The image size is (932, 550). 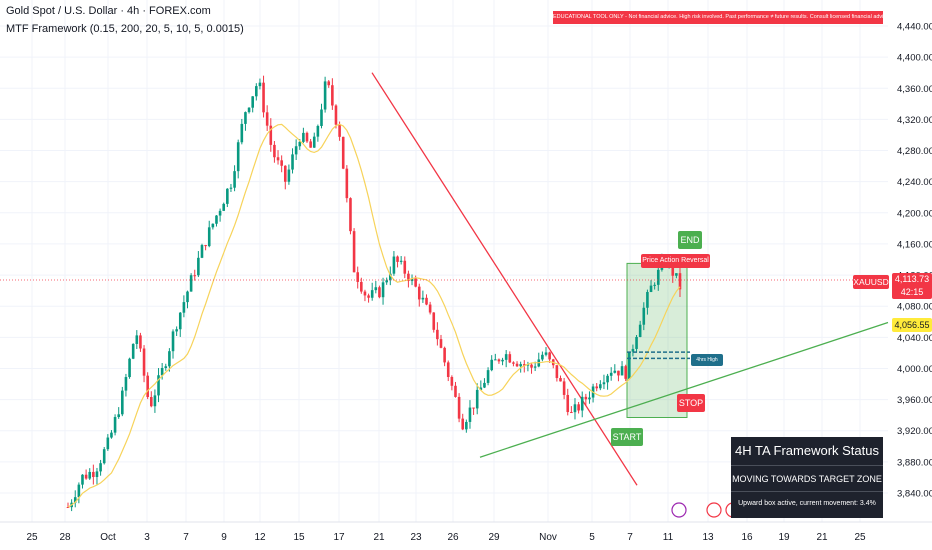 I want to click on y-tick-label: 4,320.00, so click(x=914, y=120).